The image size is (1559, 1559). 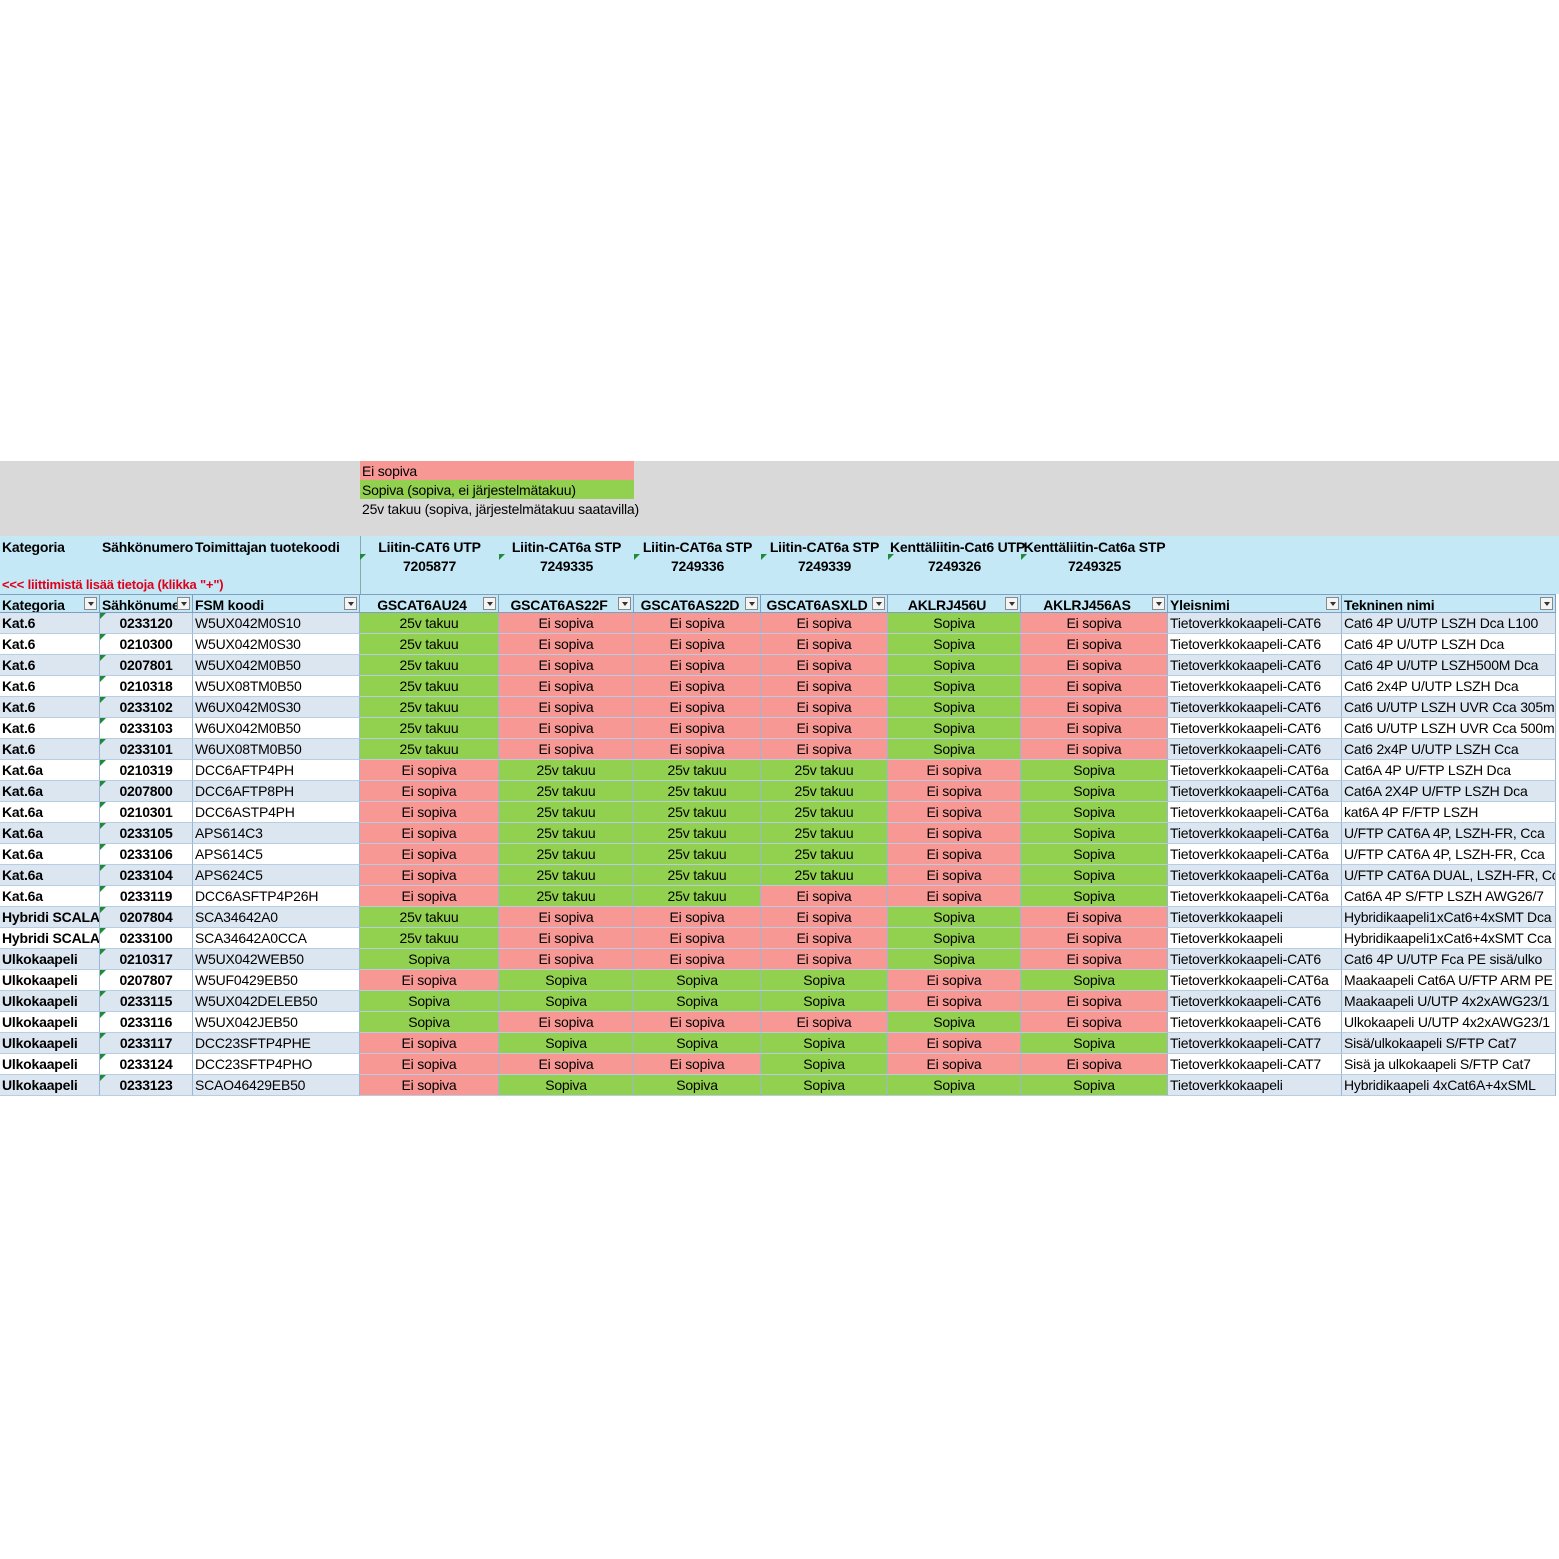 I want to click on cell: 0207807, so click(x=146, y=980).